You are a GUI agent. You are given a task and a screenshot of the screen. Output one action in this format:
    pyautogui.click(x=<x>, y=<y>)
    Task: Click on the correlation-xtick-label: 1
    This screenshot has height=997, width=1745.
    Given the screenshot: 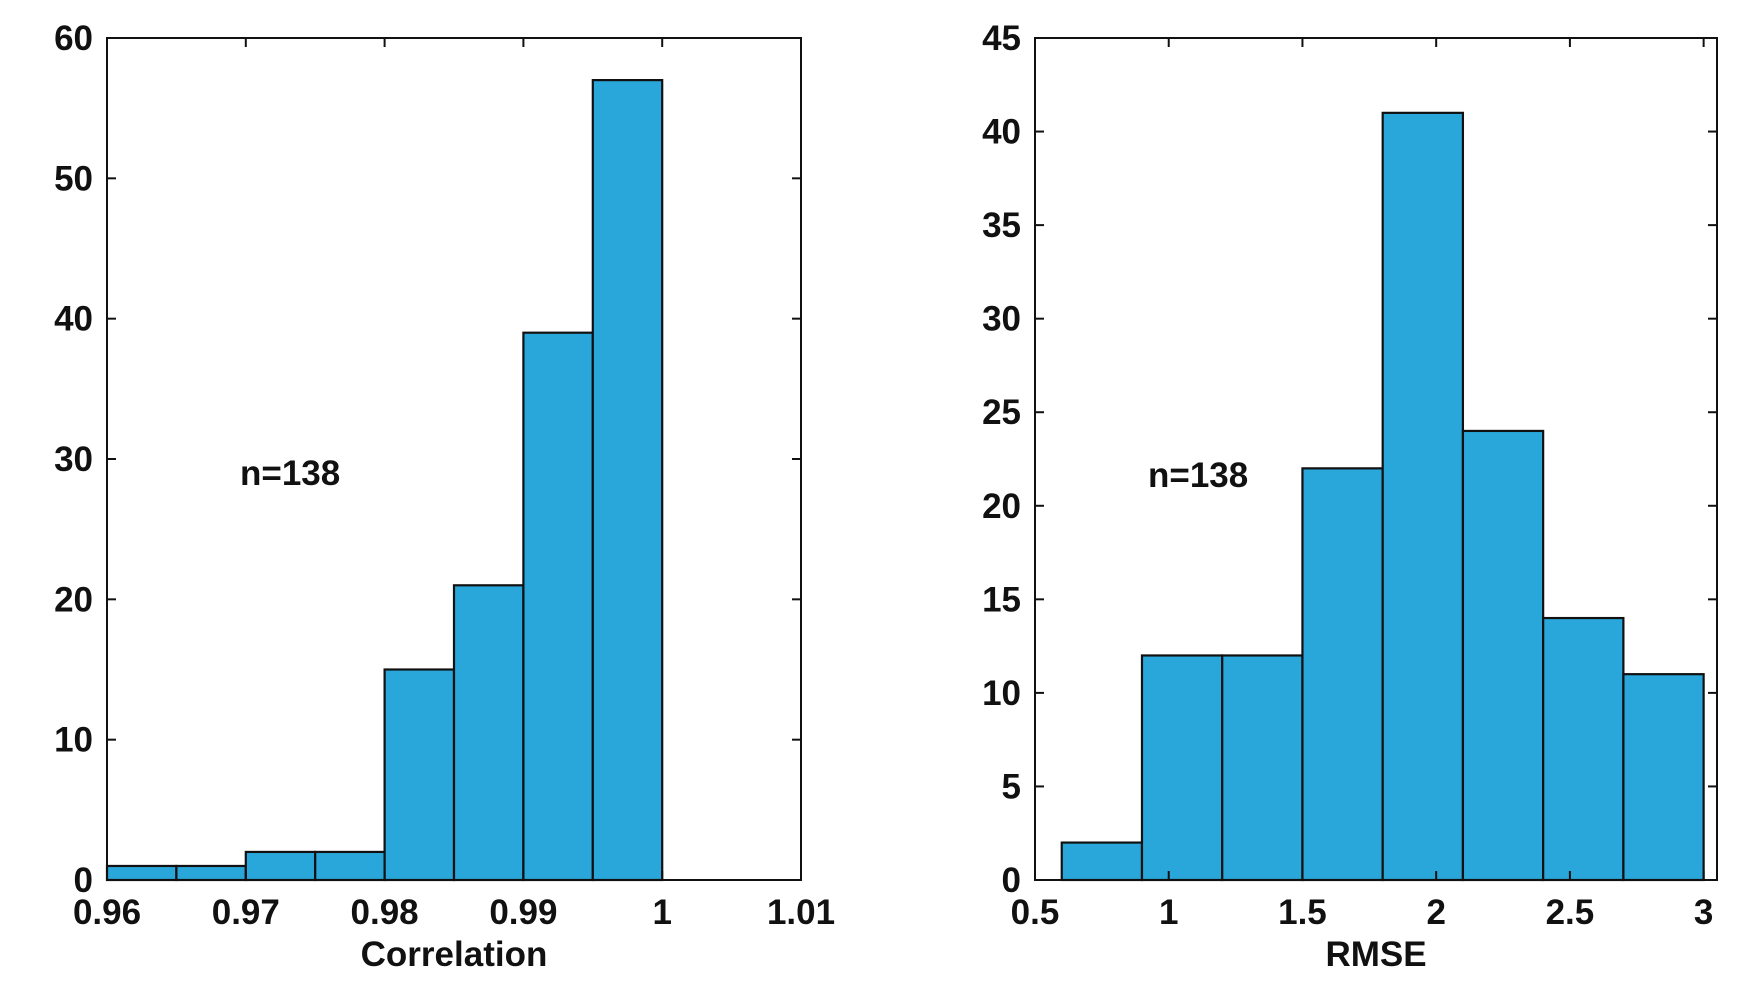 What is the action you would take?
    pyautogui.click(x=661, y=912)
    